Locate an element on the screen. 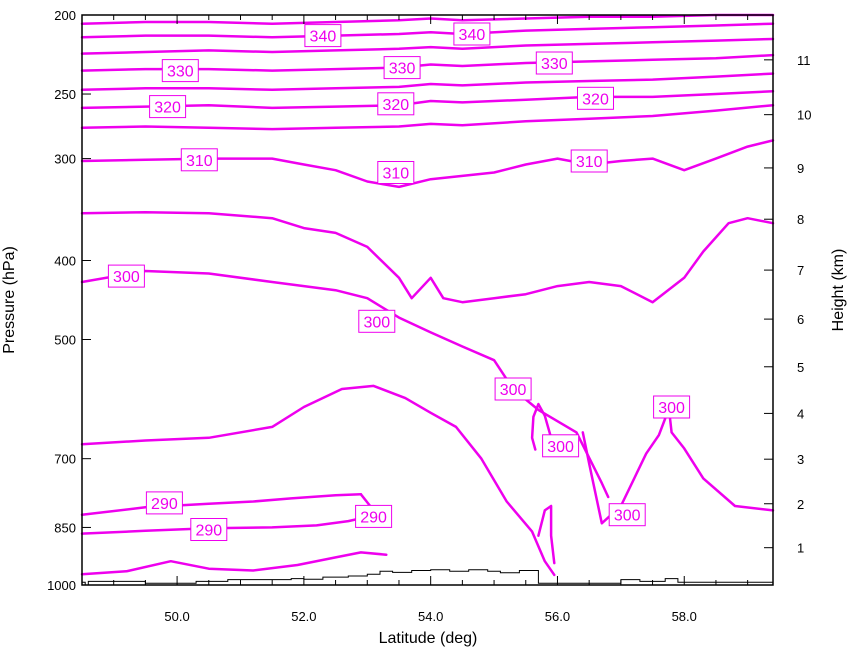  height-tick-label: 8 is located at coordinates (800, 219).